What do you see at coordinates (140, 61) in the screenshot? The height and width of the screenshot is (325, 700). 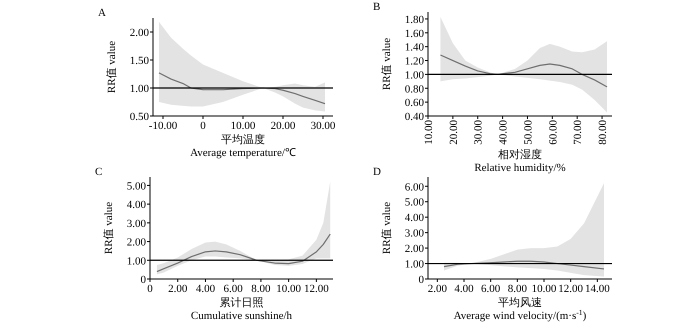 I see `y-tick-label: 1.50` at bounding box center [140, 61].